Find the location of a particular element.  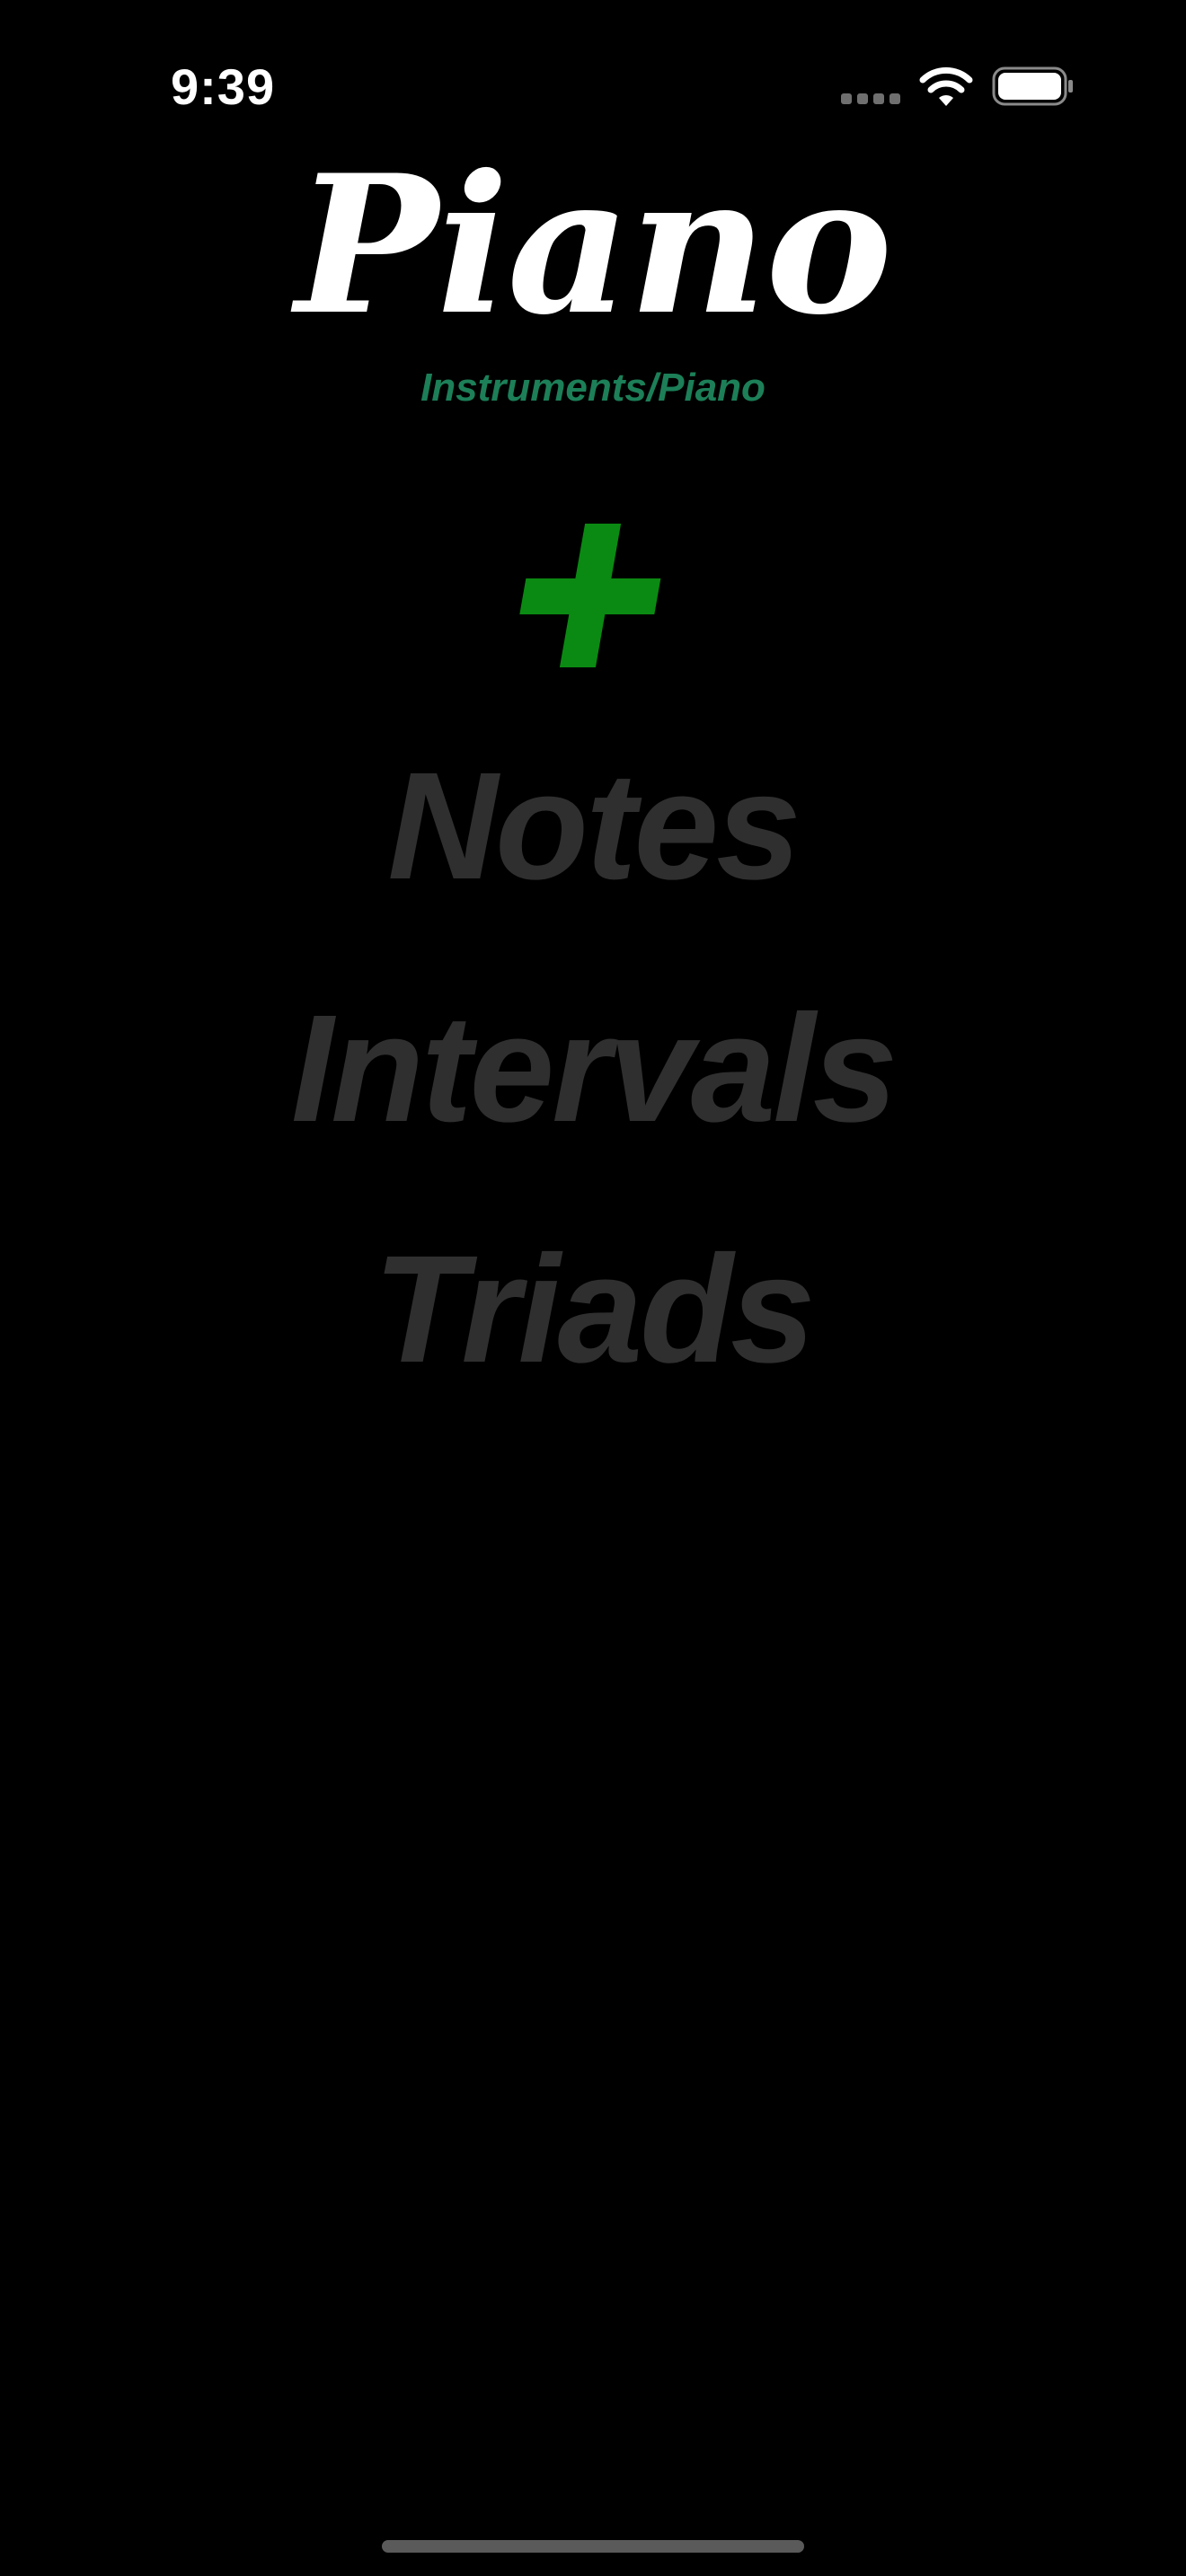

cellular-signal-icon is located at coordinates (870, 99).